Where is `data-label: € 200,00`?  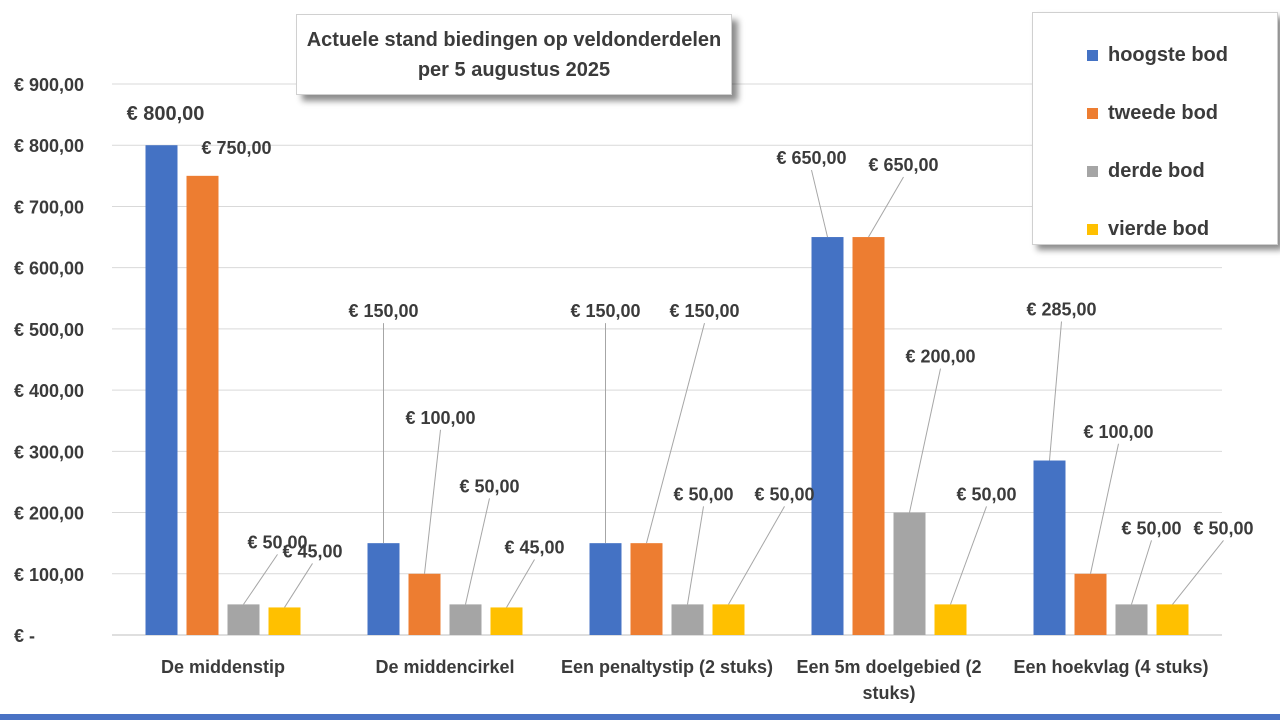
data-label: € 200,00 is located at coordinates (940, 357).